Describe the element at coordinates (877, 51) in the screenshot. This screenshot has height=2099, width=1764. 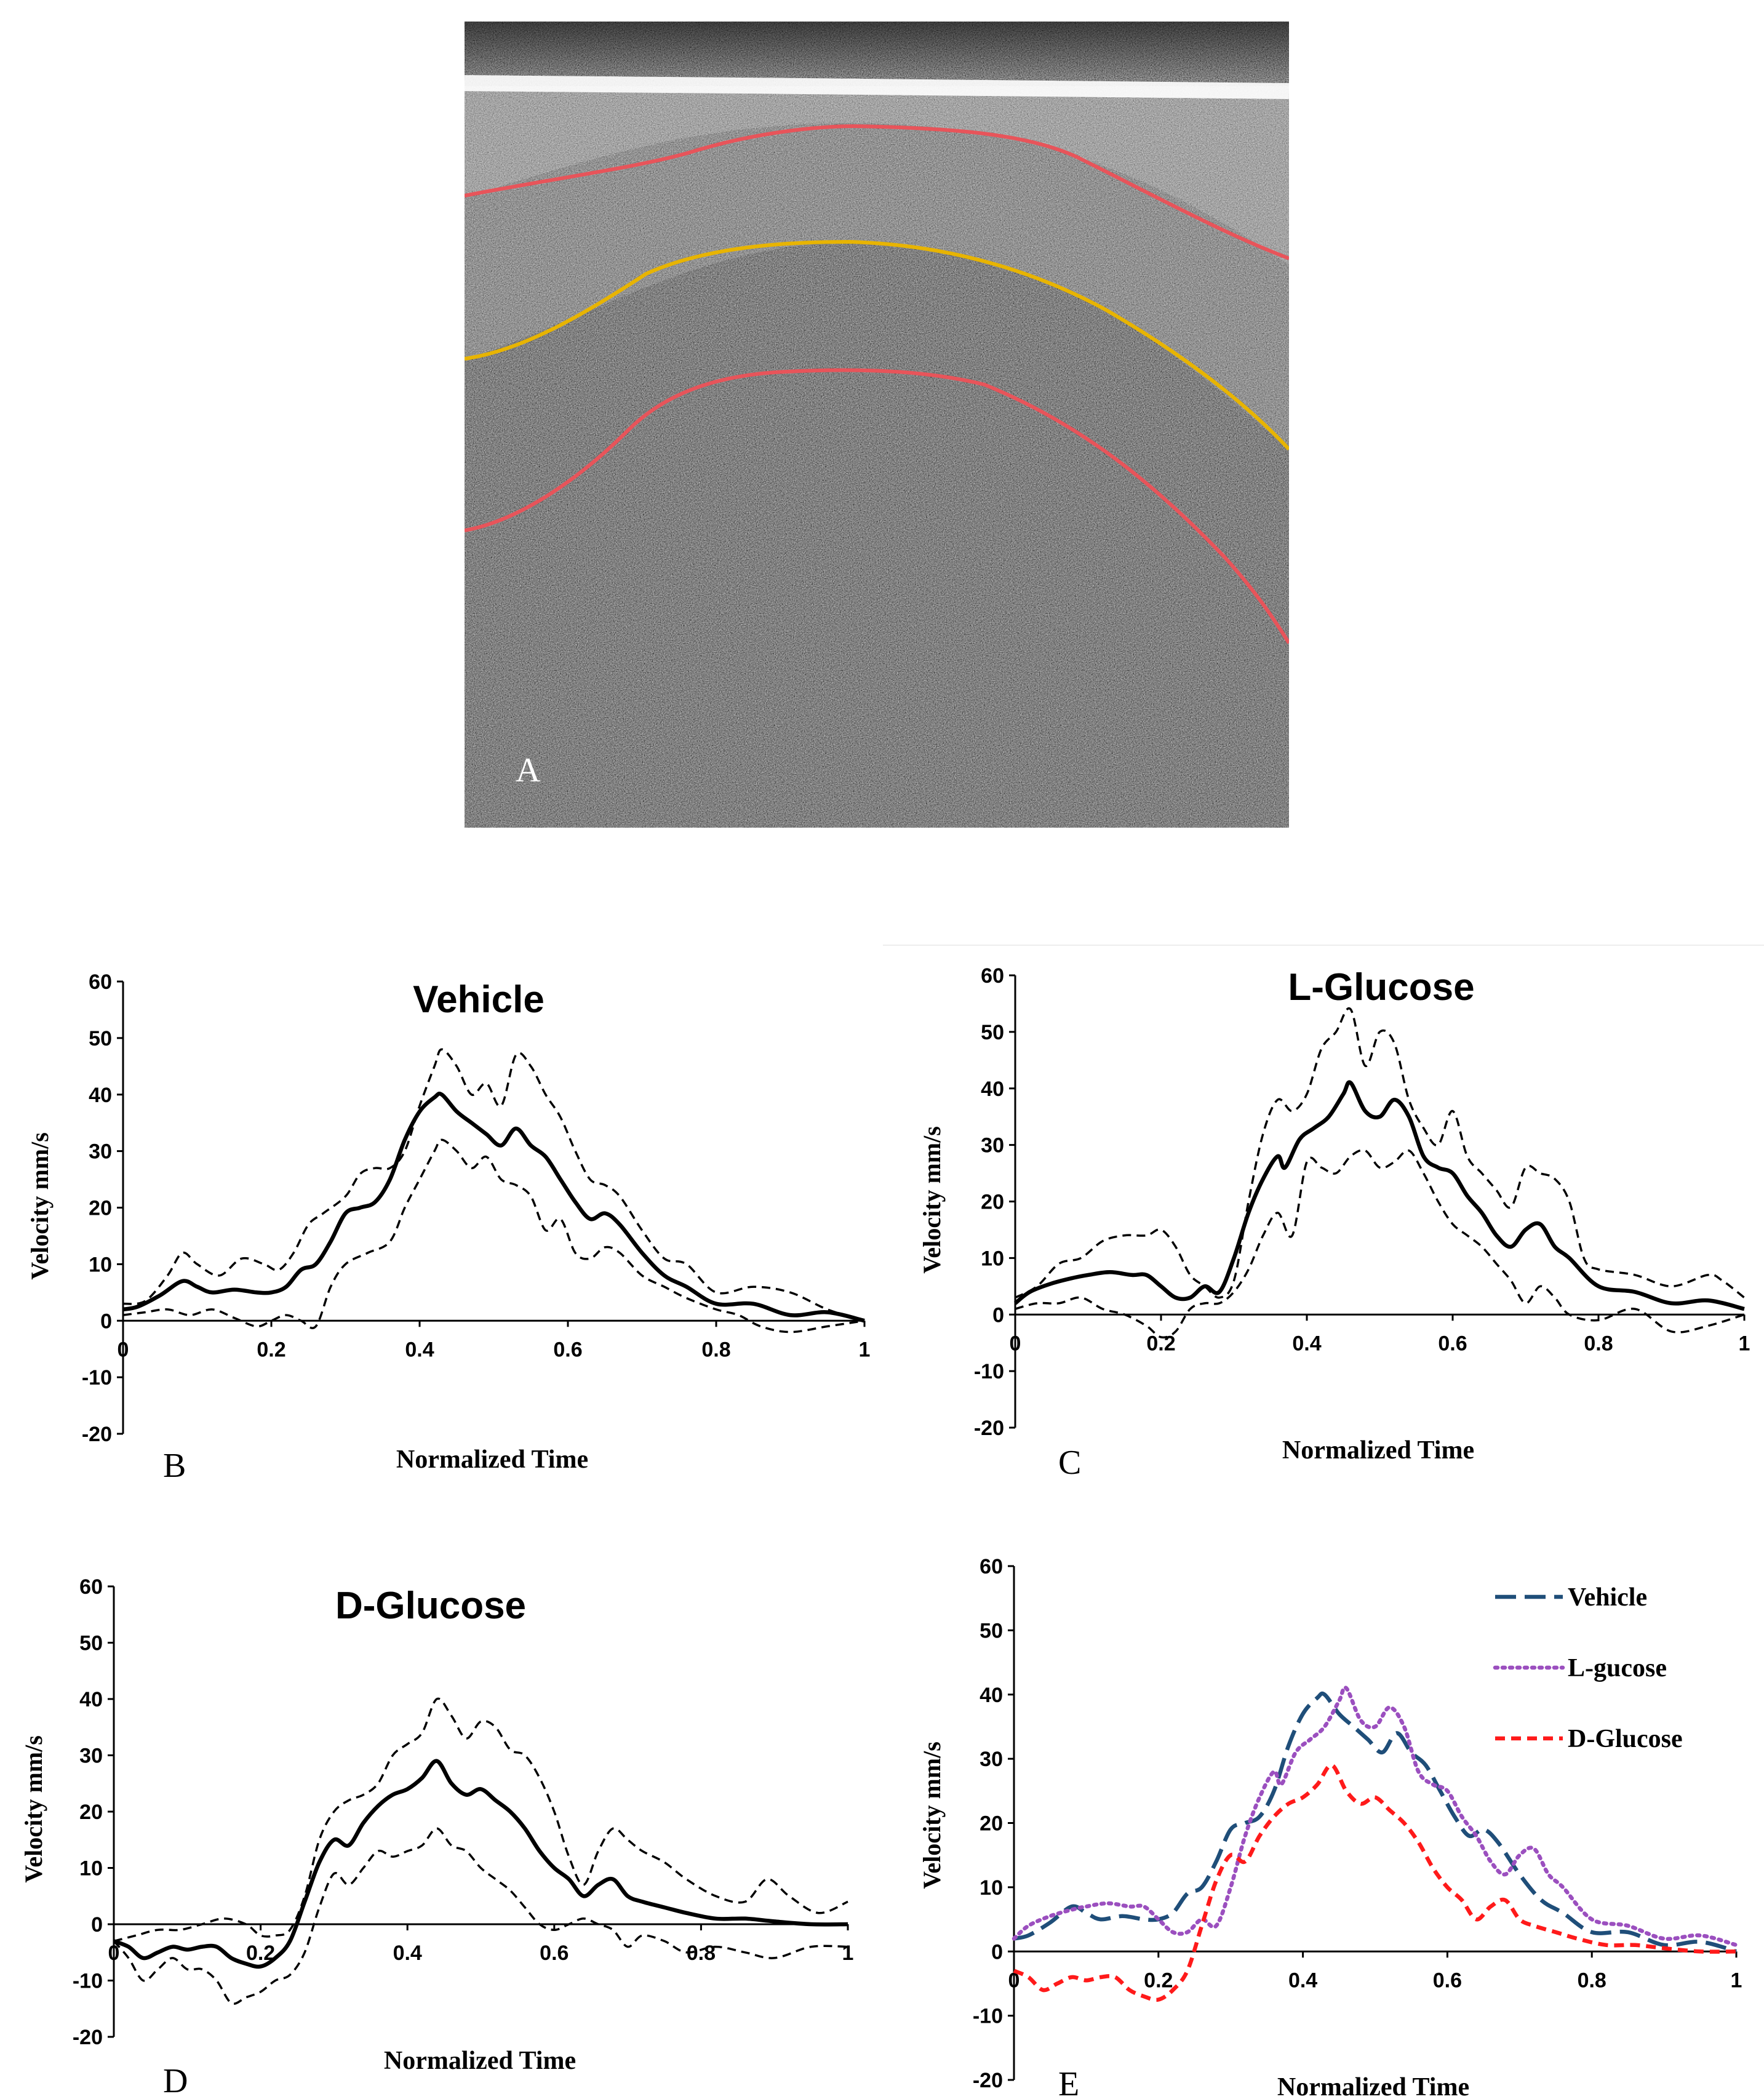
I see `top-shade` at that location.